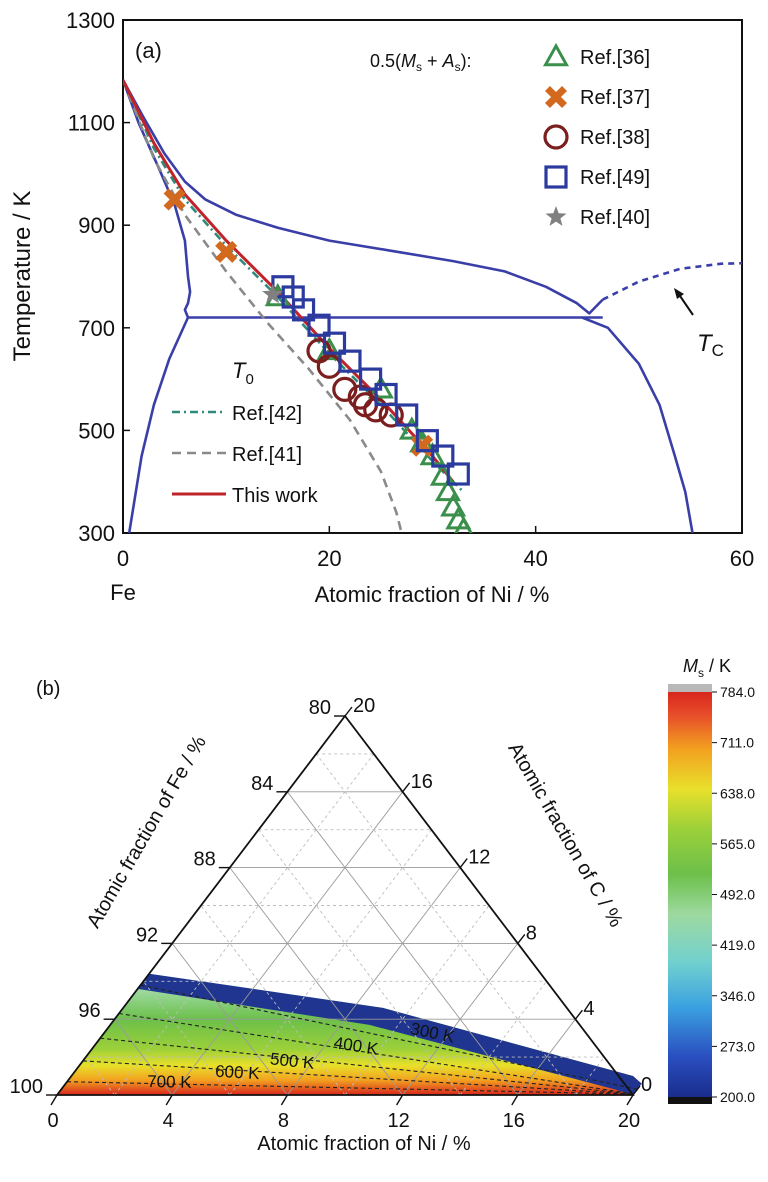 This screenshot has width=768, height=1182. I want to click on right-tick-label: 4, so click(588, 1009).